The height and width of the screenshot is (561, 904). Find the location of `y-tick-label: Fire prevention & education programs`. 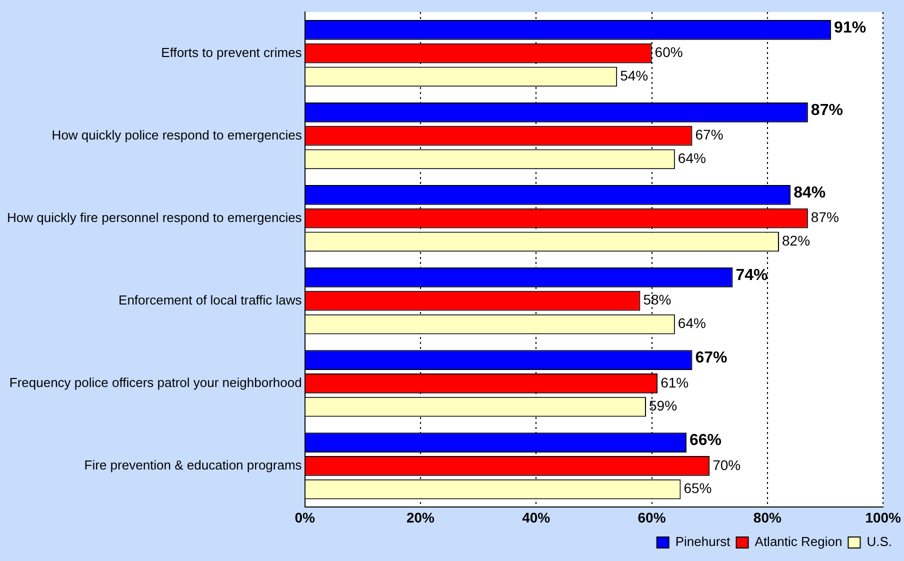

y-tick-label: Fire prevention & education programs is located at coordinates (193, 465).